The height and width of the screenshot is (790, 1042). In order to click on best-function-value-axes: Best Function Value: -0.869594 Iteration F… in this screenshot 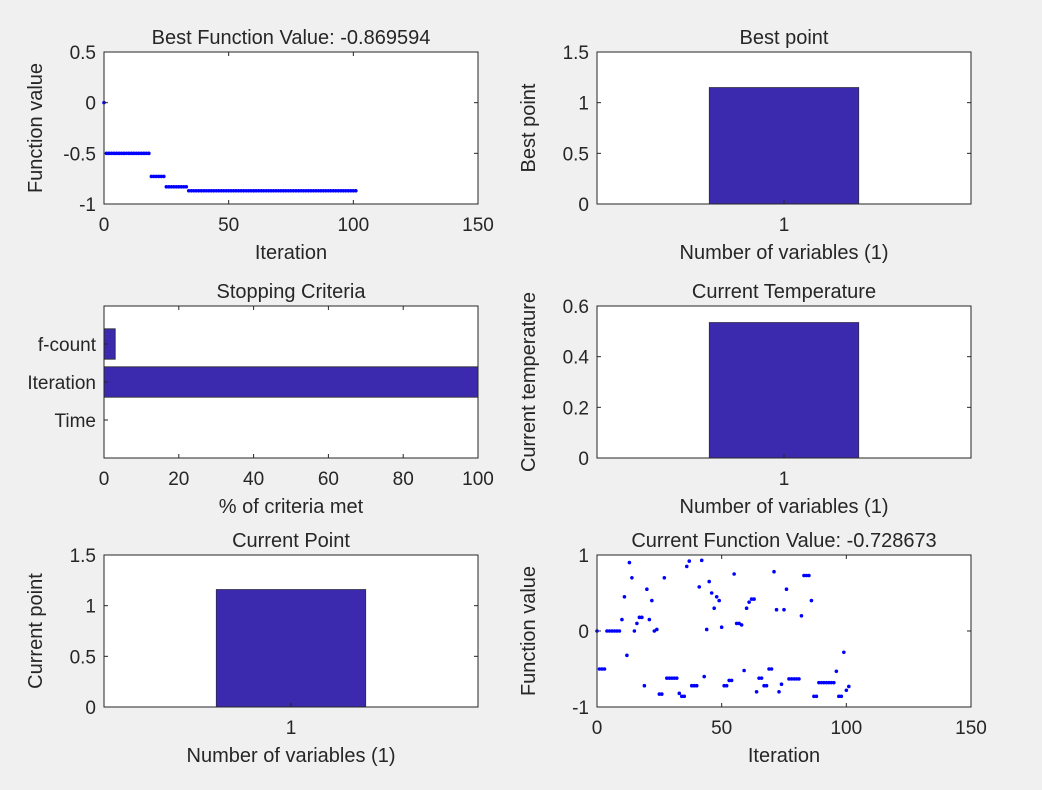, I will do `click(259, 145)`.